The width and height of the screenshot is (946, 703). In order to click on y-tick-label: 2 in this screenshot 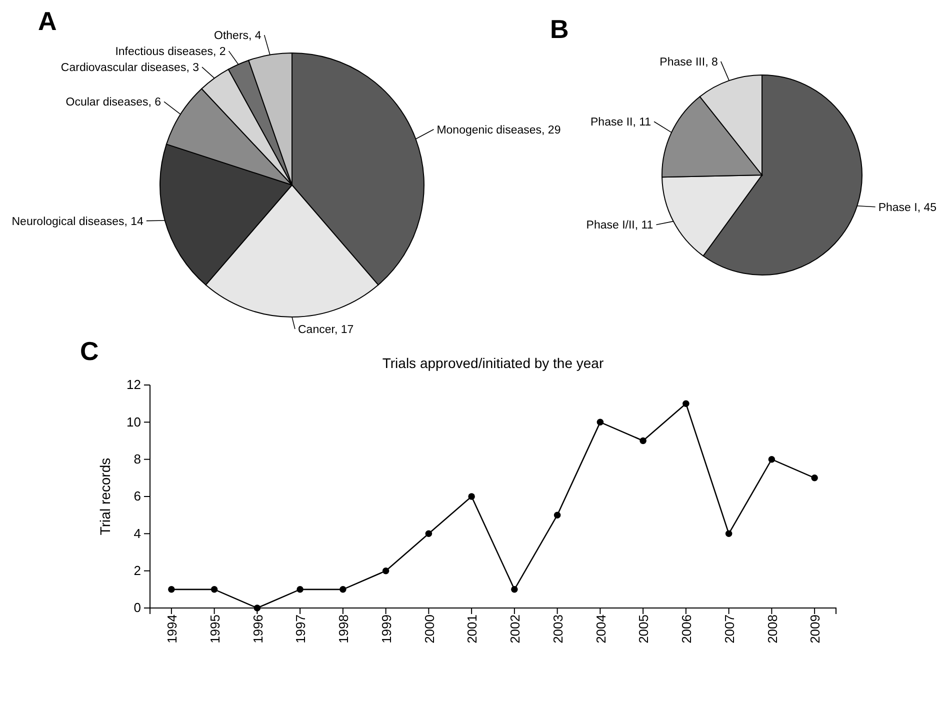, I will do `click(137, 570)`.